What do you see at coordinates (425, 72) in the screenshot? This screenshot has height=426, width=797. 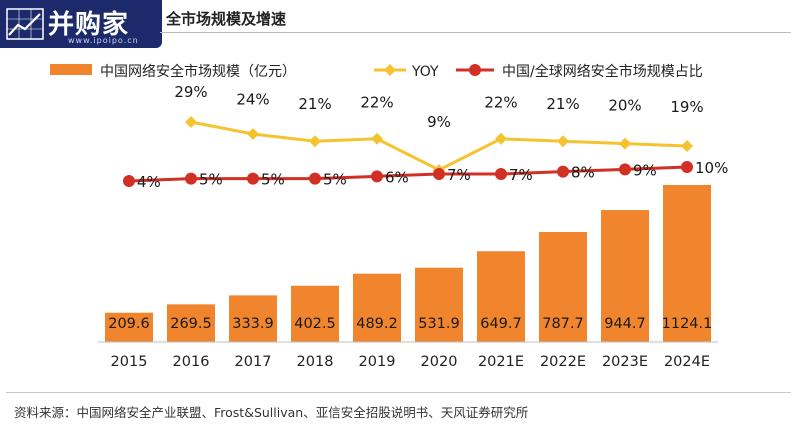 I see `legend-label-yoy: YOY` at bounding box center [425, 72].